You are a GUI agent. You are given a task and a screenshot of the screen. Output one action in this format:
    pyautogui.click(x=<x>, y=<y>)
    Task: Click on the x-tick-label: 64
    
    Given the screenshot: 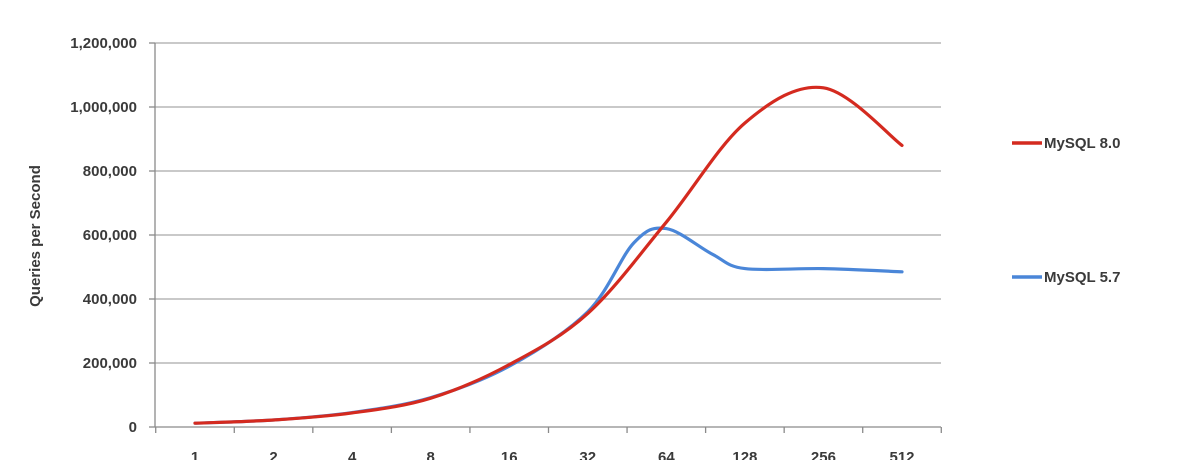 What is the action you would take?
    pyautogui.click(x=666, y=454)
    